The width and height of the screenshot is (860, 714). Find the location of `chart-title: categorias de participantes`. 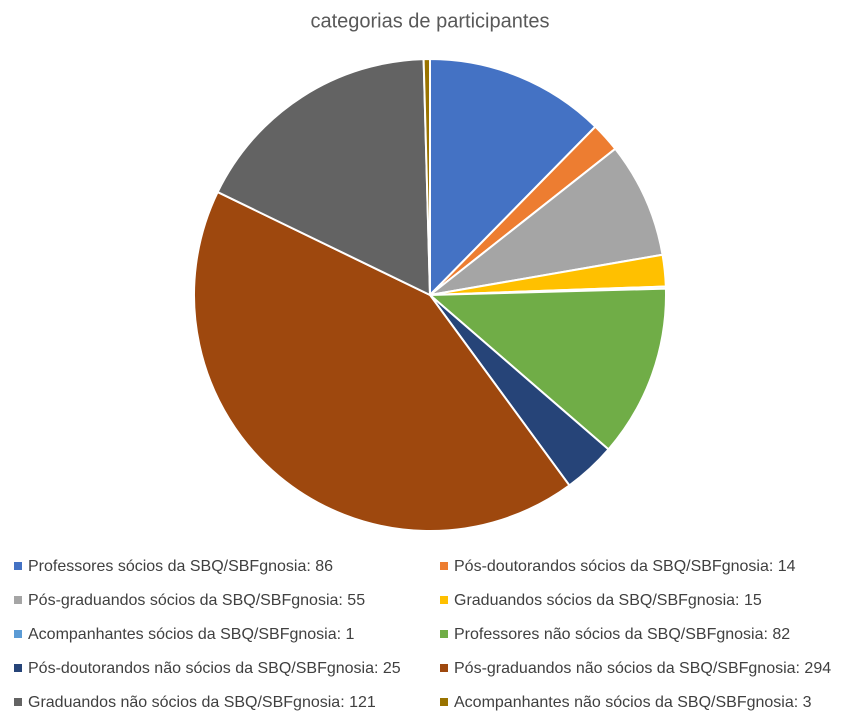

chart-title: categorias de participantes is located at coordinates (429, 21).